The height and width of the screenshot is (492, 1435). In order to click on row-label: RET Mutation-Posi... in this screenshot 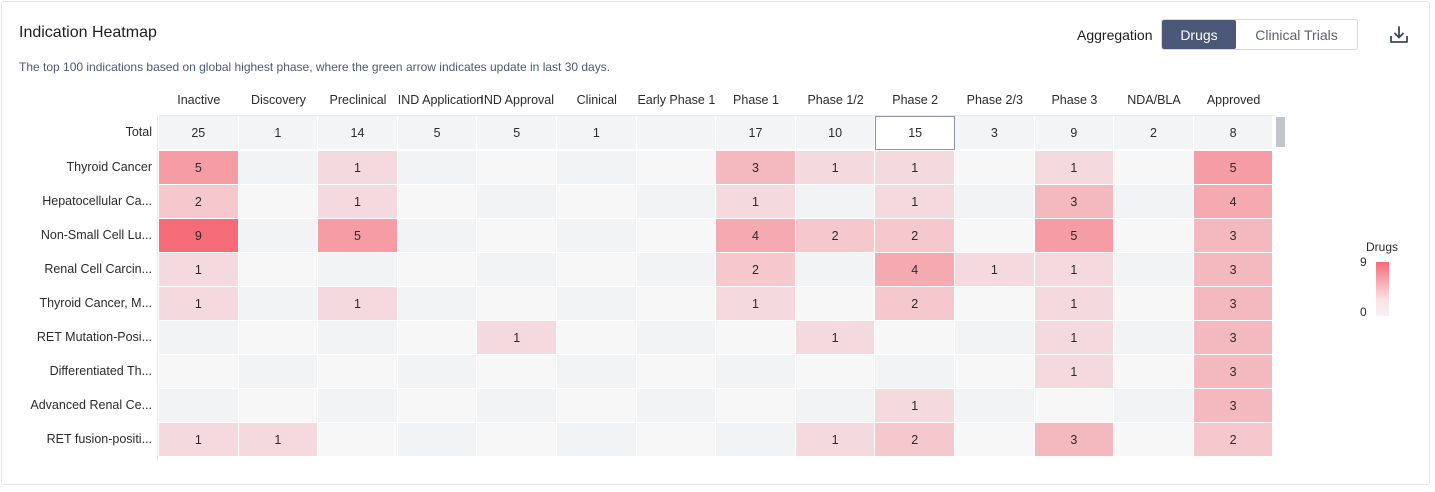, I will do `click(77, 337)`.